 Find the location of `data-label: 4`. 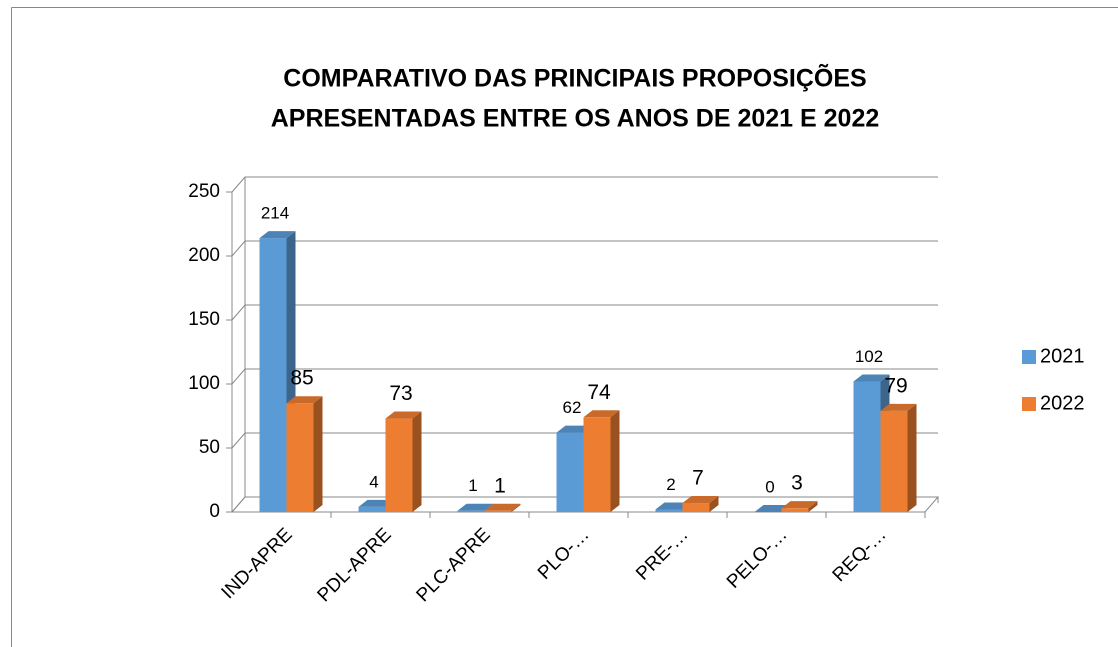

data-label: 4 is located at coordinates (373, 481).